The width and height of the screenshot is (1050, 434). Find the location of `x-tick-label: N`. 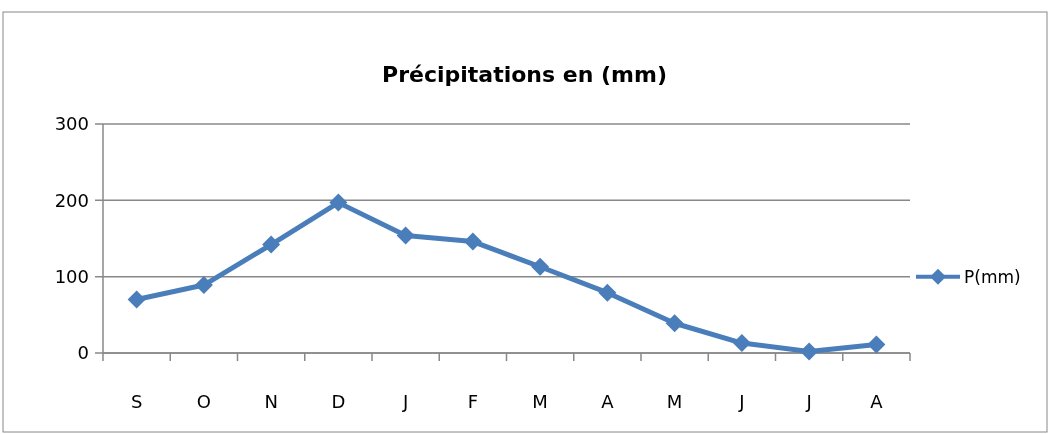

x-tick-label: N is located at coordinates (271, 401).